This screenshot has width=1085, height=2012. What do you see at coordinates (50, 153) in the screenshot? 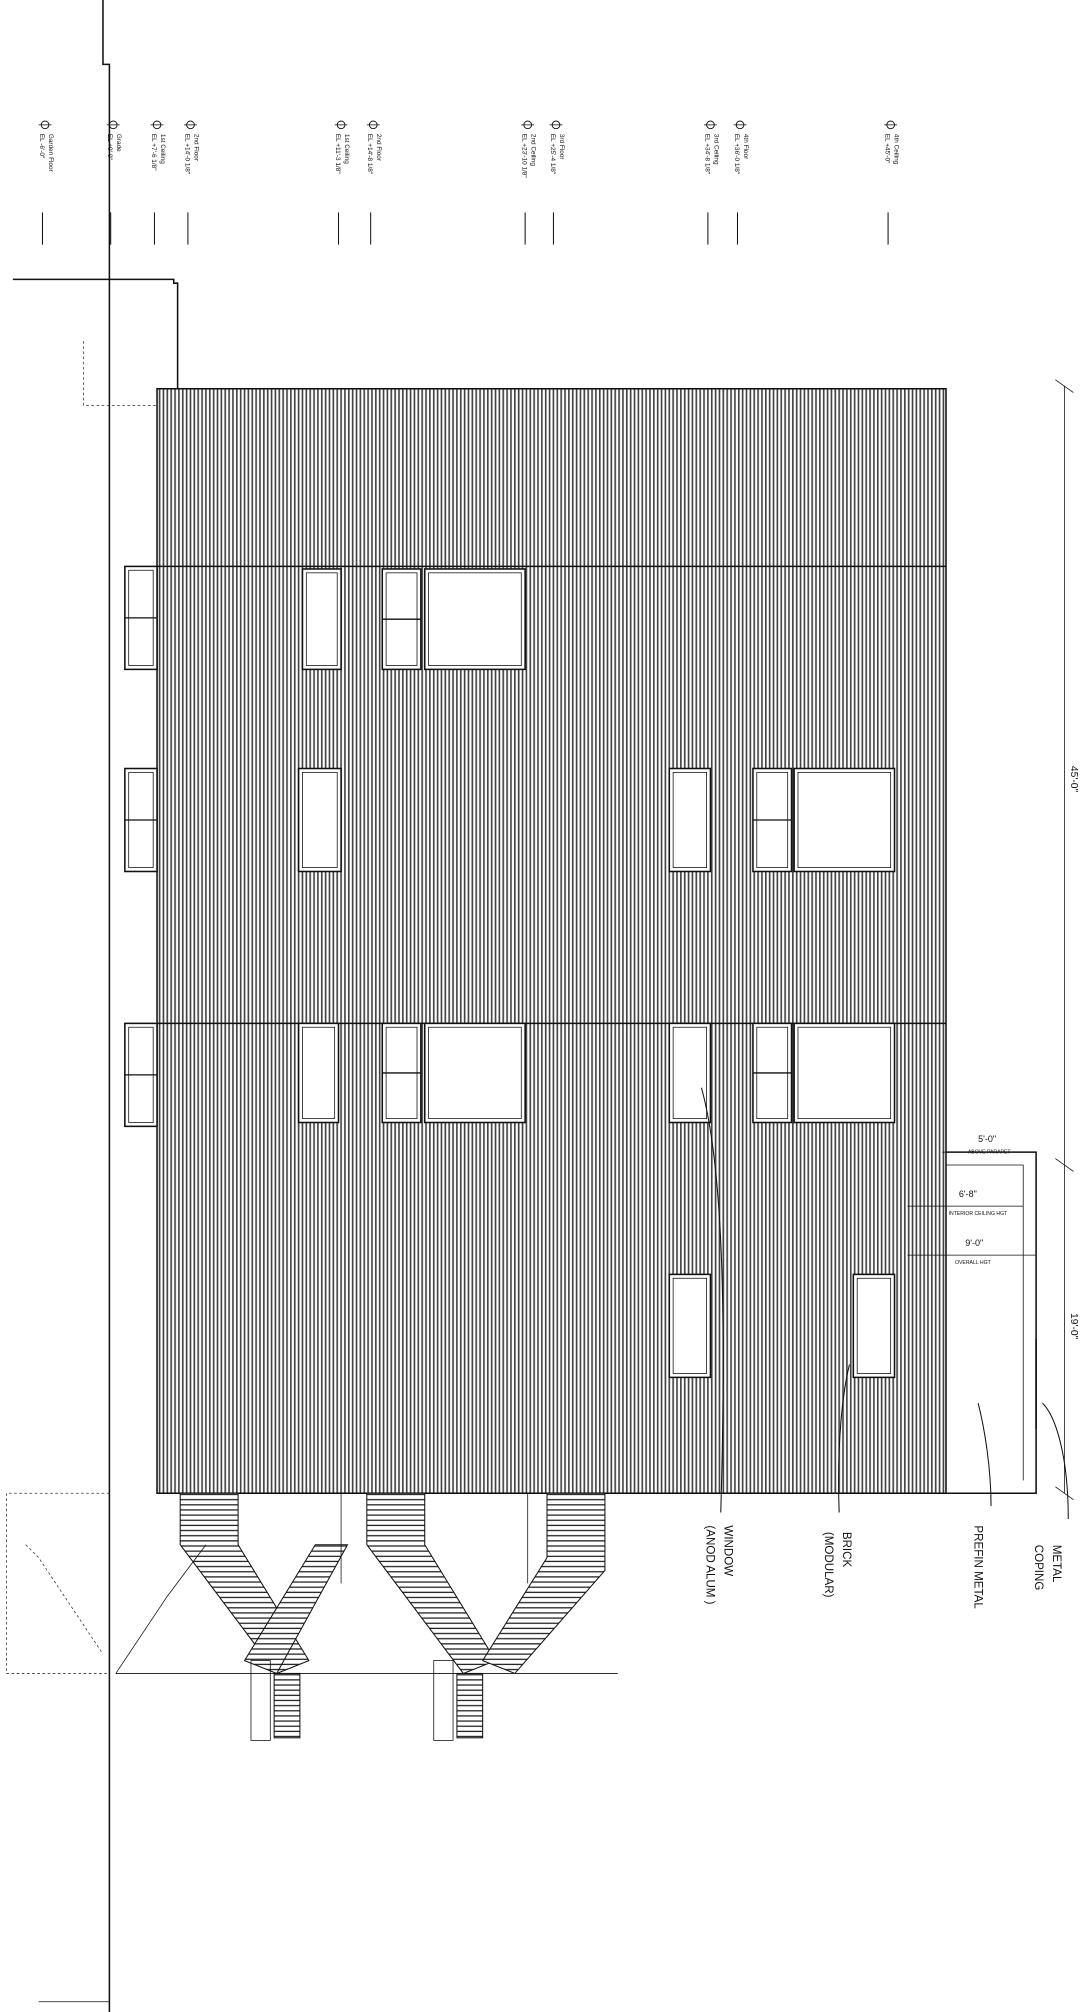
I see `level-name: Garden Floor` at bounding box center [50, 153].